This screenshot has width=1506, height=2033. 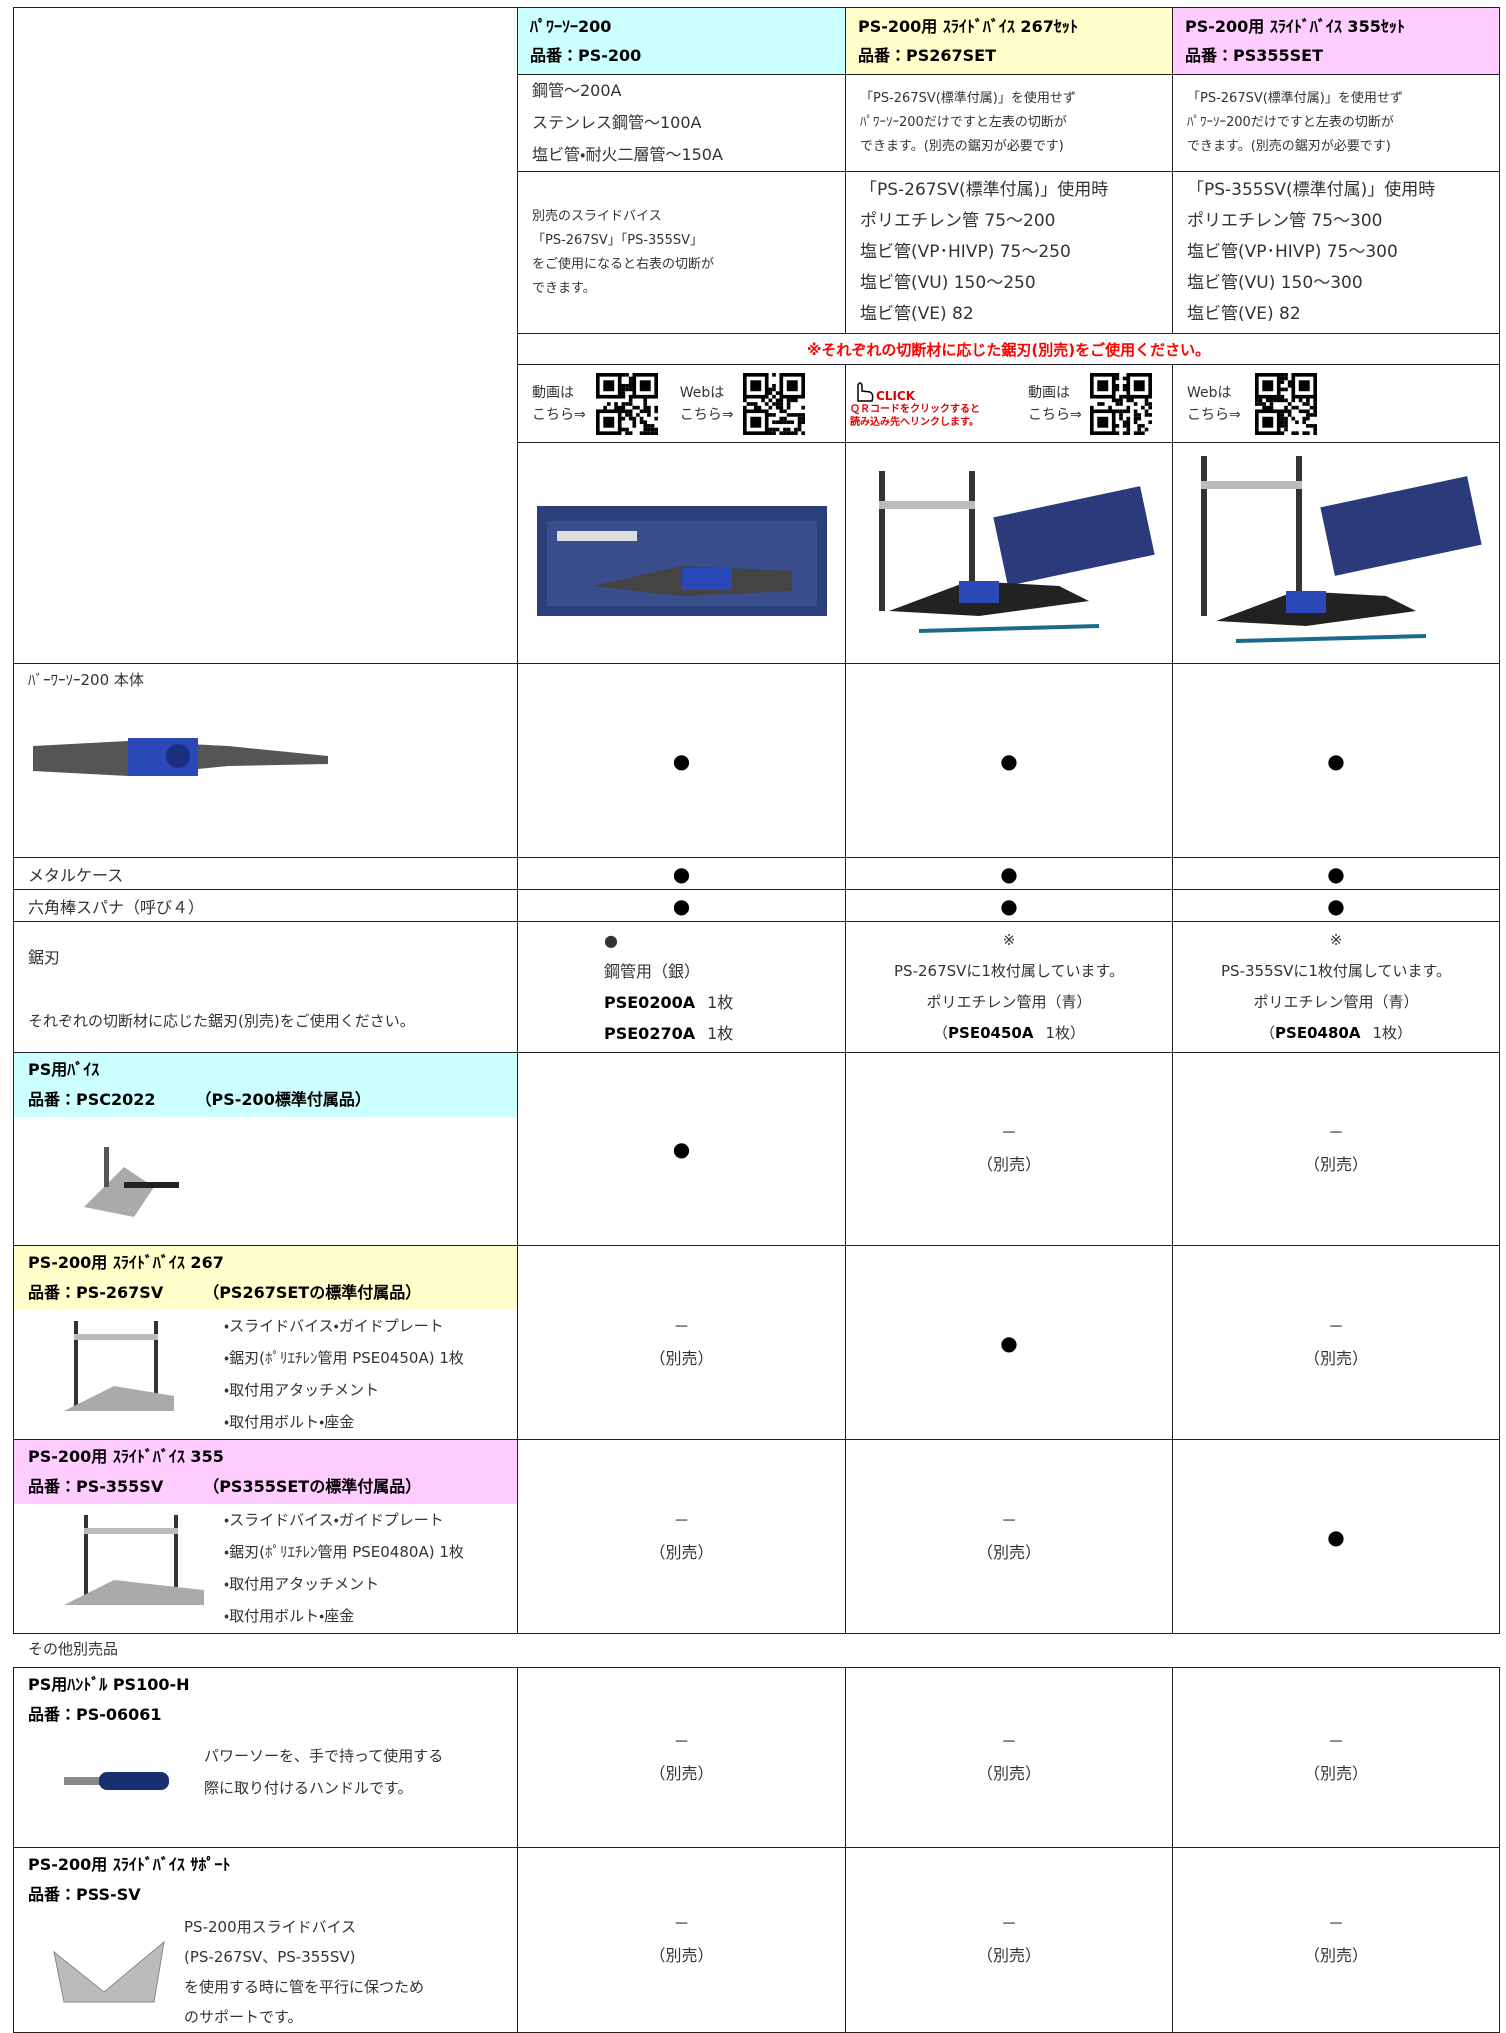 I want to click on item-note: （PS355SETの標準付属品）, so click(x=312, y=1486).